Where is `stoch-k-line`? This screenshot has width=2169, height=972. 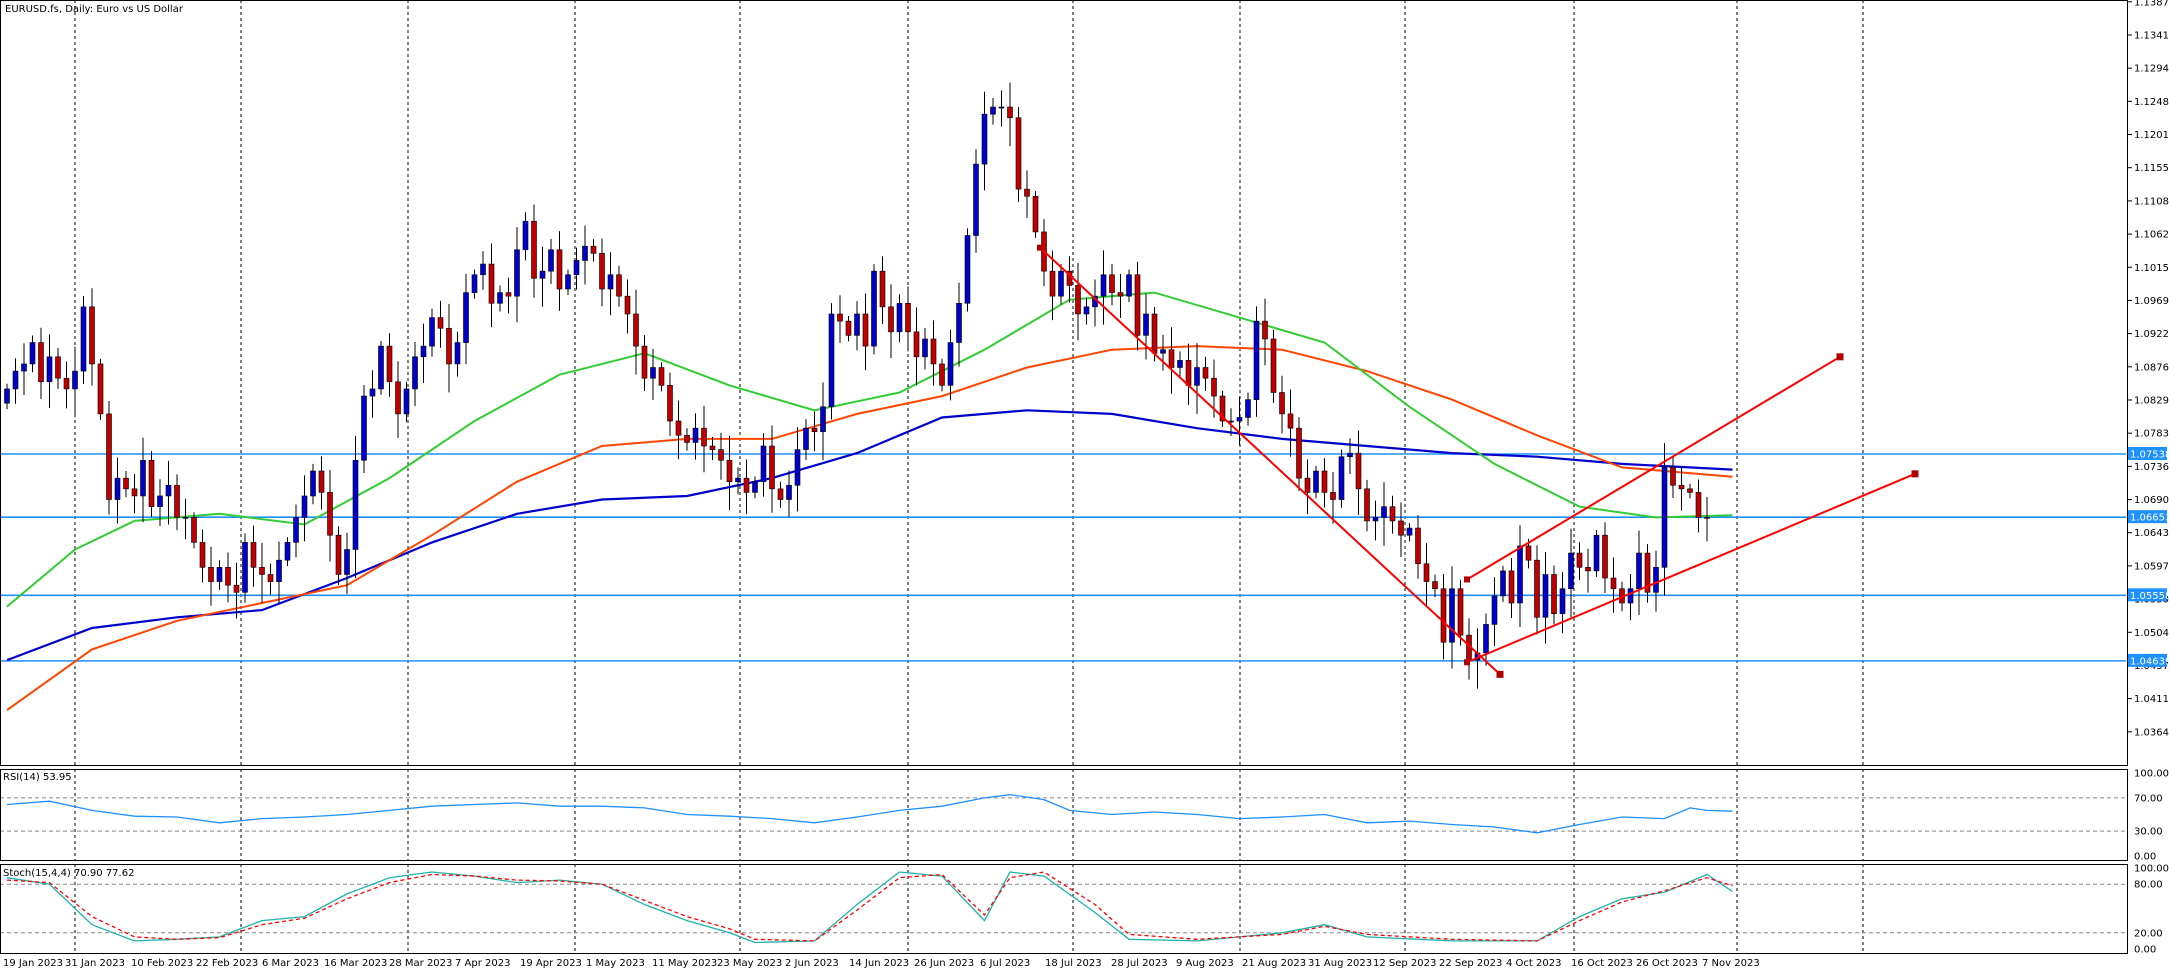 stoch-k-line is located at coordinates (869, 907).